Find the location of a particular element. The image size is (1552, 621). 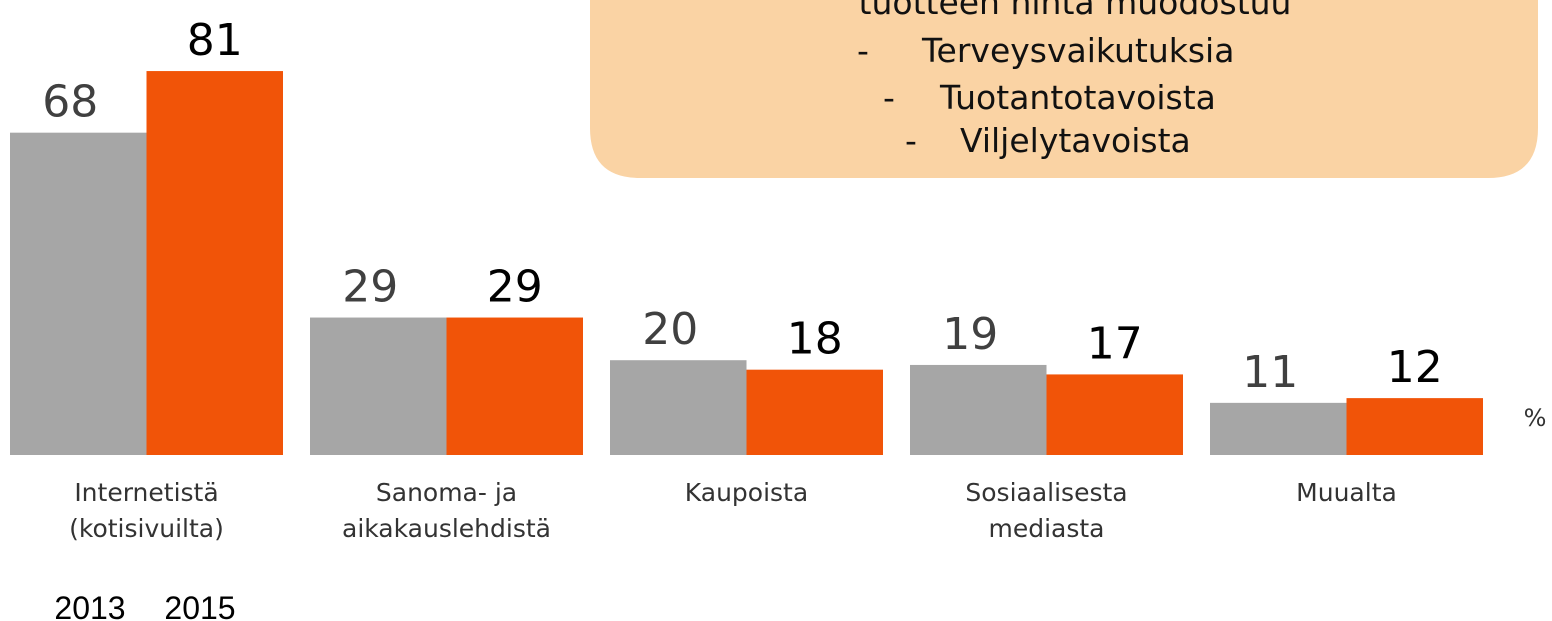

annotation-text: - Viljelytavoista is located at coordinates (1048, 140).